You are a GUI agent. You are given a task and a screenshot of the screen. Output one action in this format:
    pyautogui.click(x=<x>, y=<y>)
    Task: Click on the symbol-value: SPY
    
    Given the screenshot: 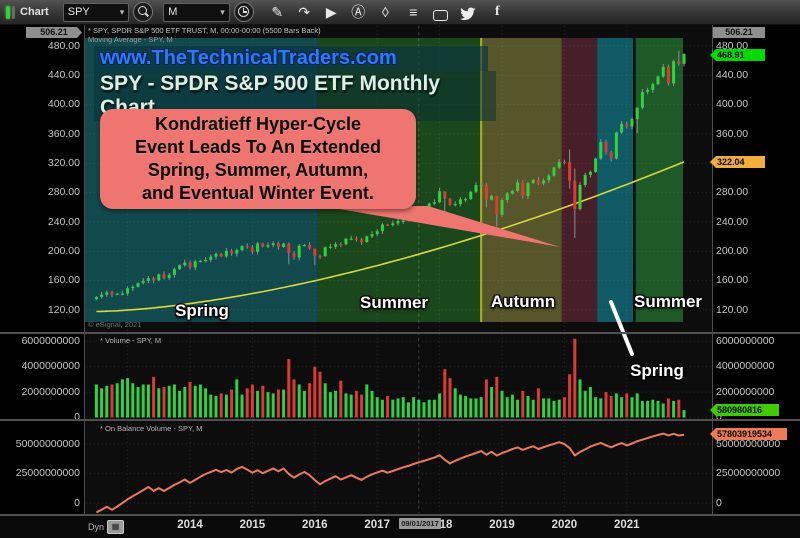 What is the action you would take?
    pyautogui.click(x=78, y=12)
    